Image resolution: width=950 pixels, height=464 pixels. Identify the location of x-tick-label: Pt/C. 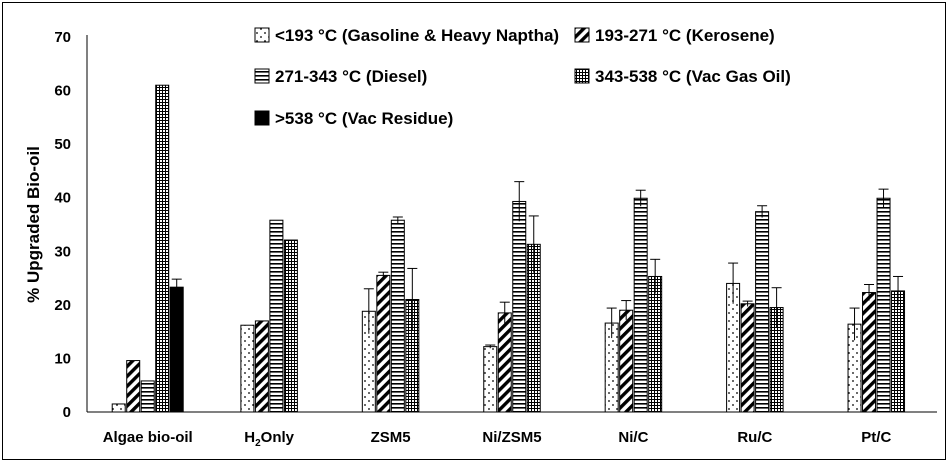
(876, 437).